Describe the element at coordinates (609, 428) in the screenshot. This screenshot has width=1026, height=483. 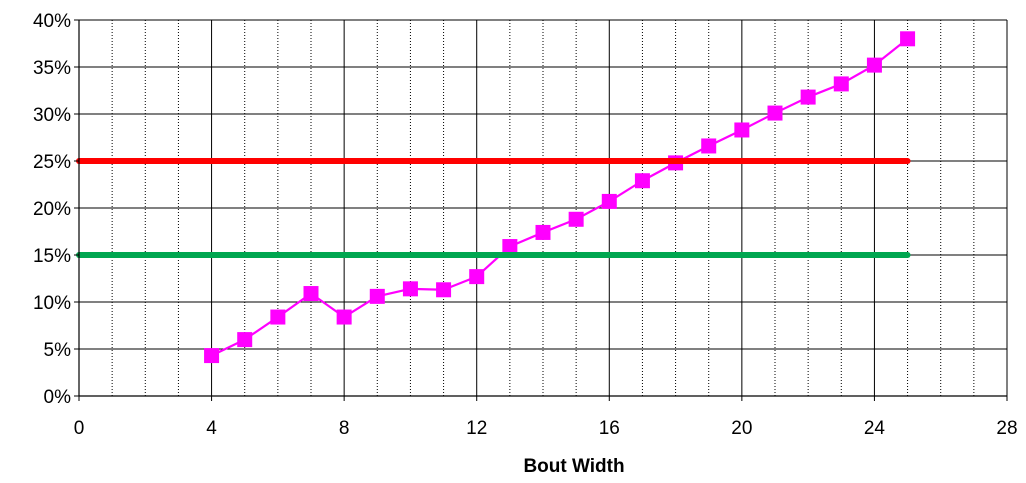
I see `x-tick-label: 16` at that location.